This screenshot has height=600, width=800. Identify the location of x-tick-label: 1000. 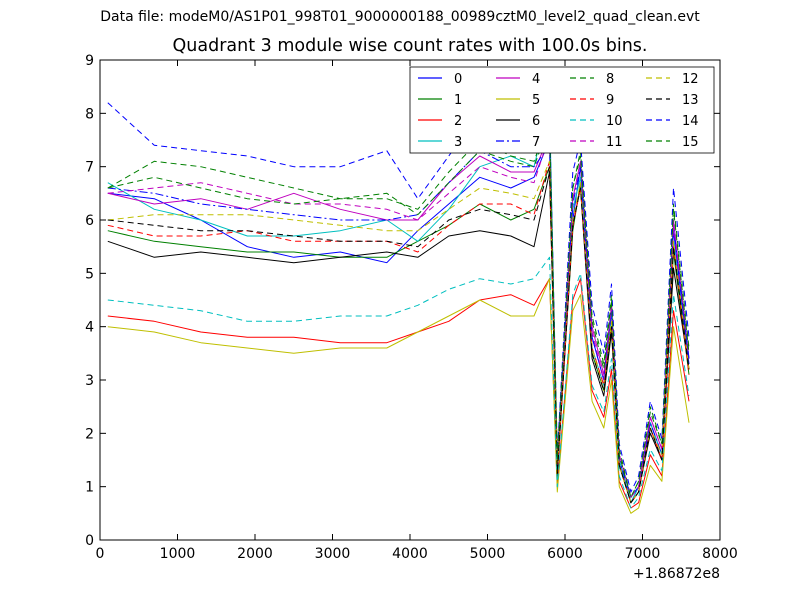
(178, 554).